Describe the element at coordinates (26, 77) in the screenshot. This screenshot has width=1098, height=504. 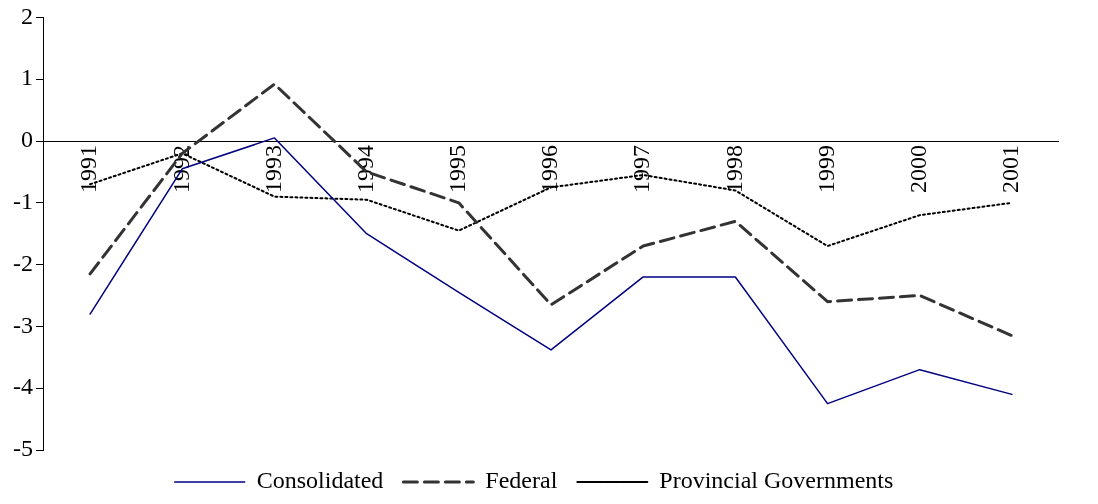
I see `y-tick-label: 1` at that location.